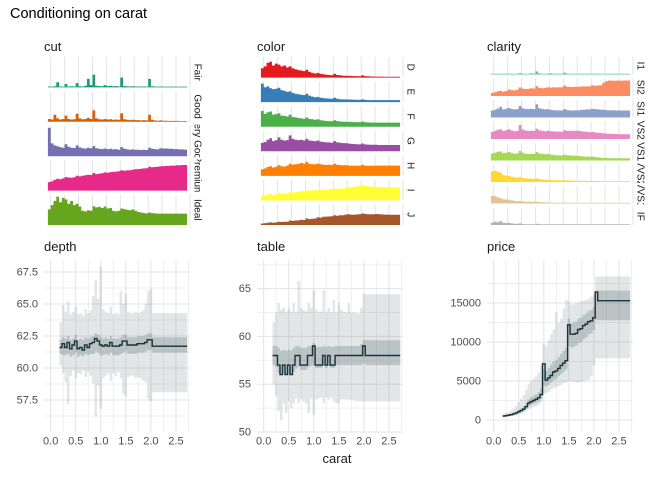  What do you see at coordinates (197, 175) in the screenshot?
I see `facet-strip: Premium` at bounding box center [197, 175].